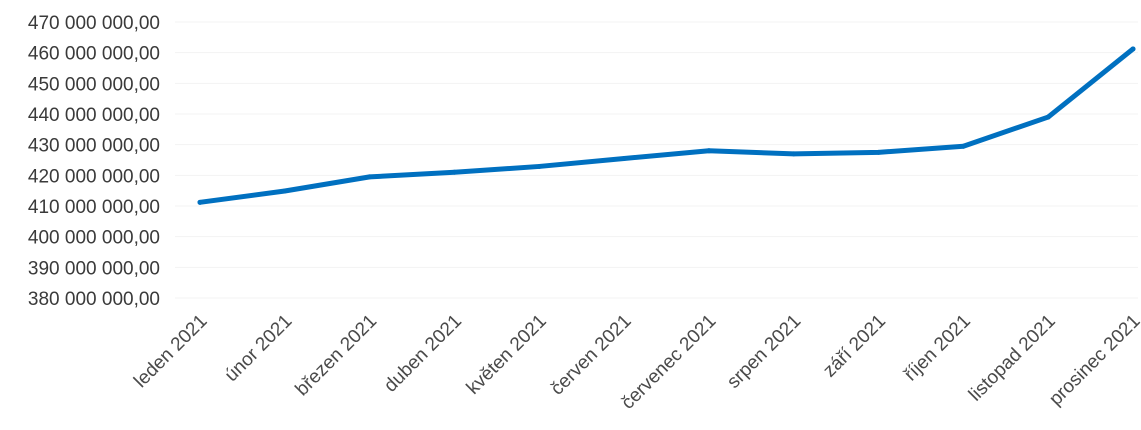 Image resolution: width=1141 pixels, height=430 pixels. I want to click on y-tick-label: 410 000 000,00, so click(94, 207).